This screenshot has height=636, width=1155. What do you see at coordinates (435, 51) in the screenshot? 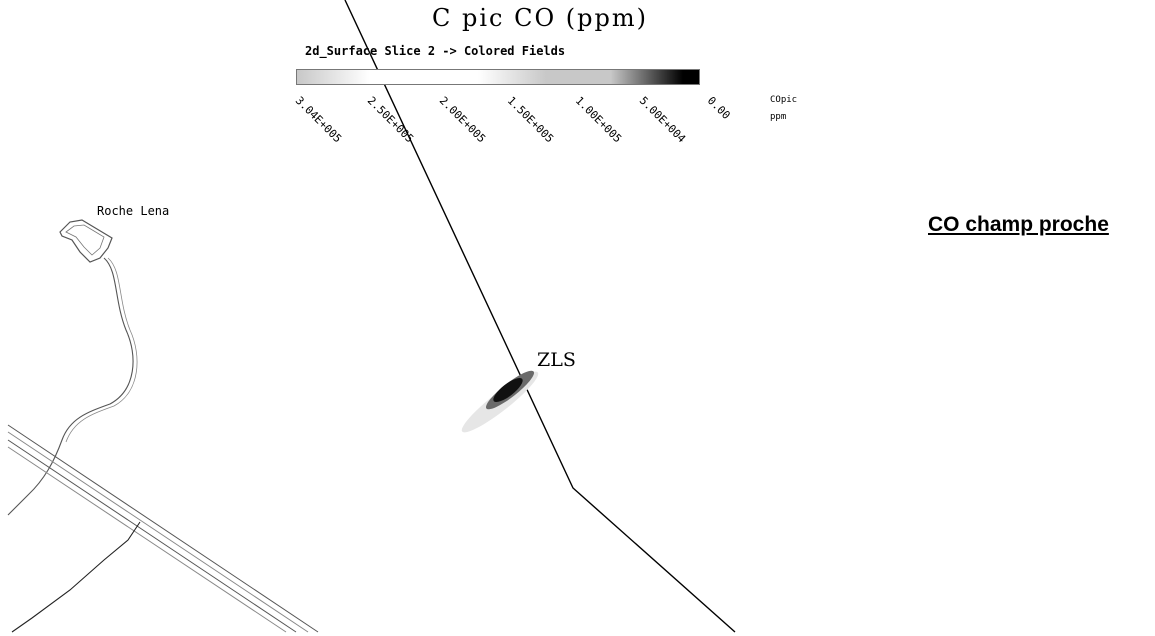
I see `figure-subtitle: 2d_Surface Slice 2 -> Colored Fields` at bounding box center [435, 51].